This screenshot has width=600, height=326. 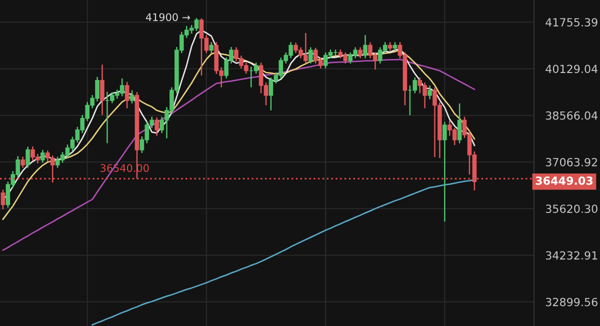 What do you see at coordinates (572, 162) in the screenshot?
I see `y-tick-label: 37063.92` at bounding box center [572, 162].